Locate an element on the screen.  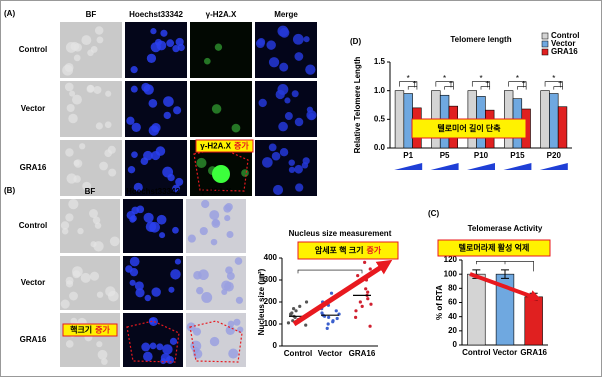
y-tick-label: 1.5 is located at coordinates (380, 61).